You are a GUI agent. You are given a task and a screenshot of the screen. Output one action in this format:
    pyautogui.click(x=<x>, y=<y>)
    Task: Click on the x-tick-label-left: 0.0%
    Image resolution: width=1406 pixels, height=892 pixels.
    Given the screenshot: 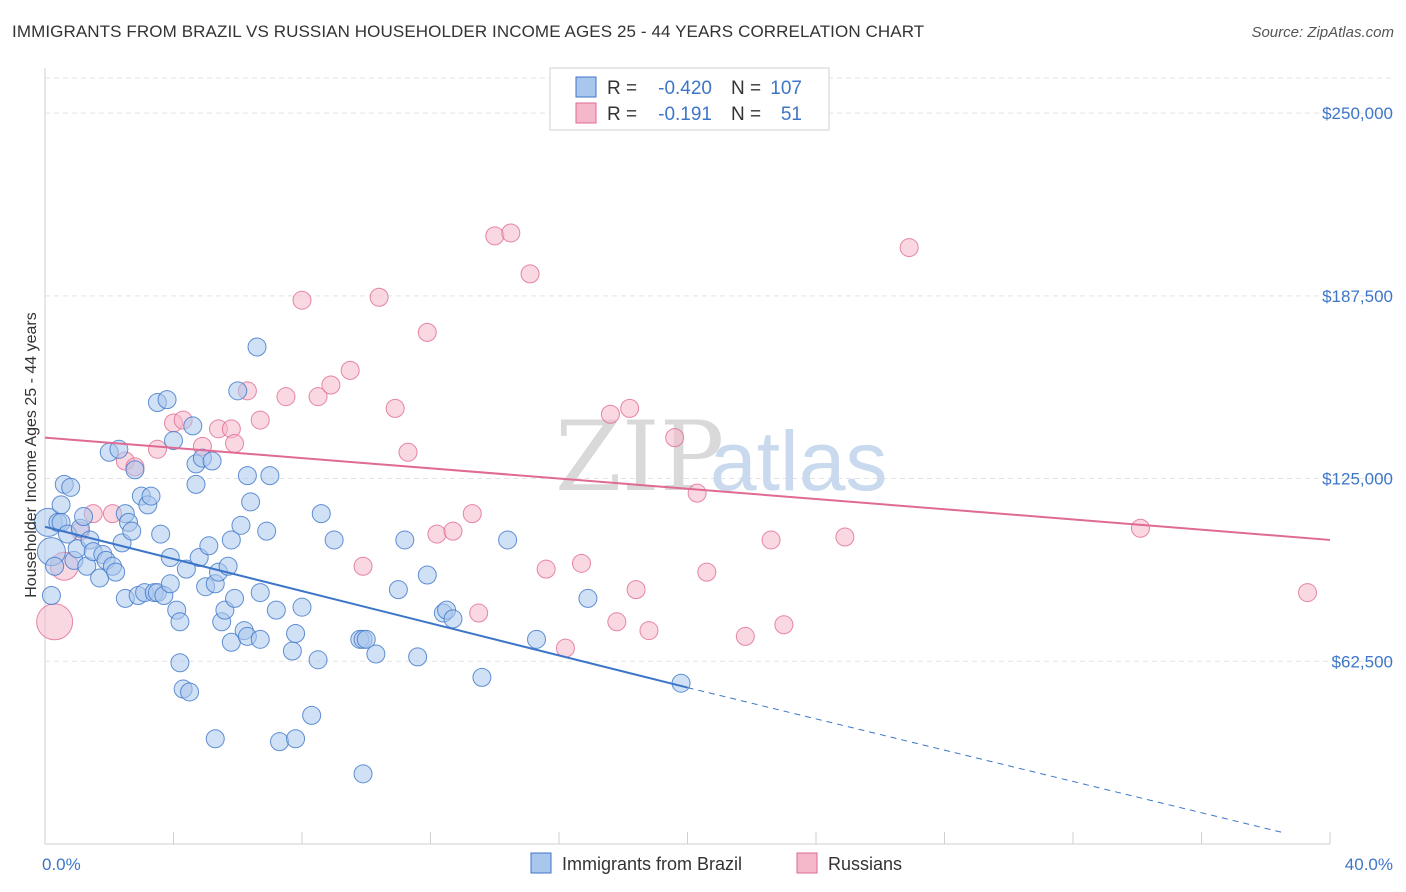 What is the action you would take?
    pyautogui.click(x=61, y=864)
    